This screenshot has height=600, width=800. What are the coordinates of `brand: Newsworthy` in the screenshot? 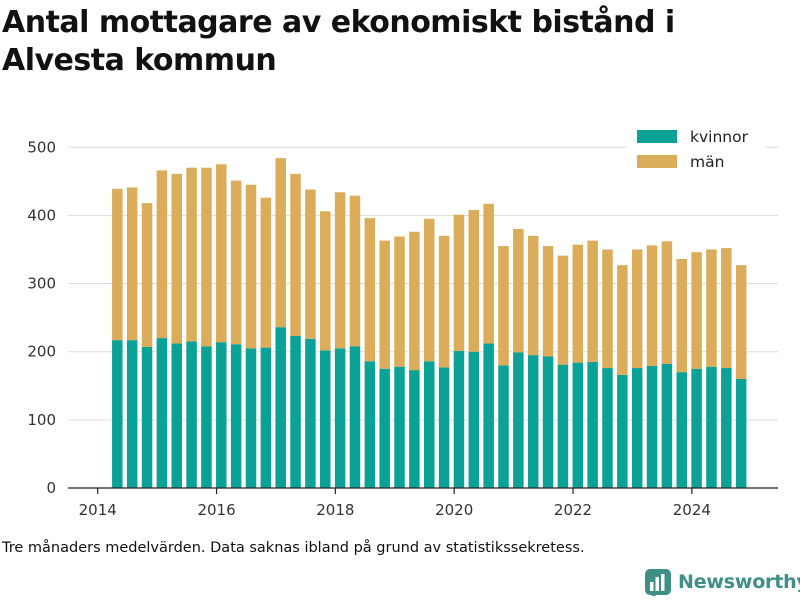 It's located at (722, 582).